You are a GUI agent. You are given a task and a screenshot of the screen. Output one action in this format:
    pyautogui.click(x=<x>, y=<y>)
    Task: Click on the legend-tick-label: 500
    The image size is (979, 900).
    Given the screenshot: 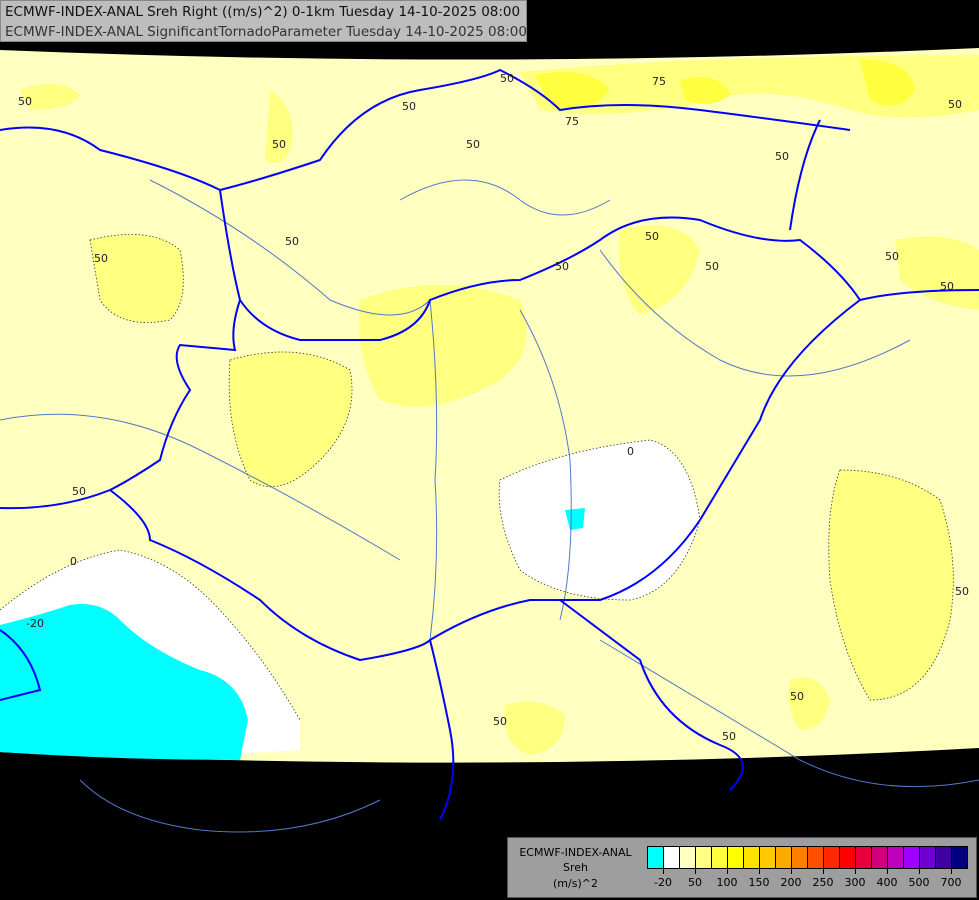 What is the action you would take?
    pyautogui.click(x=919, y=882)
    